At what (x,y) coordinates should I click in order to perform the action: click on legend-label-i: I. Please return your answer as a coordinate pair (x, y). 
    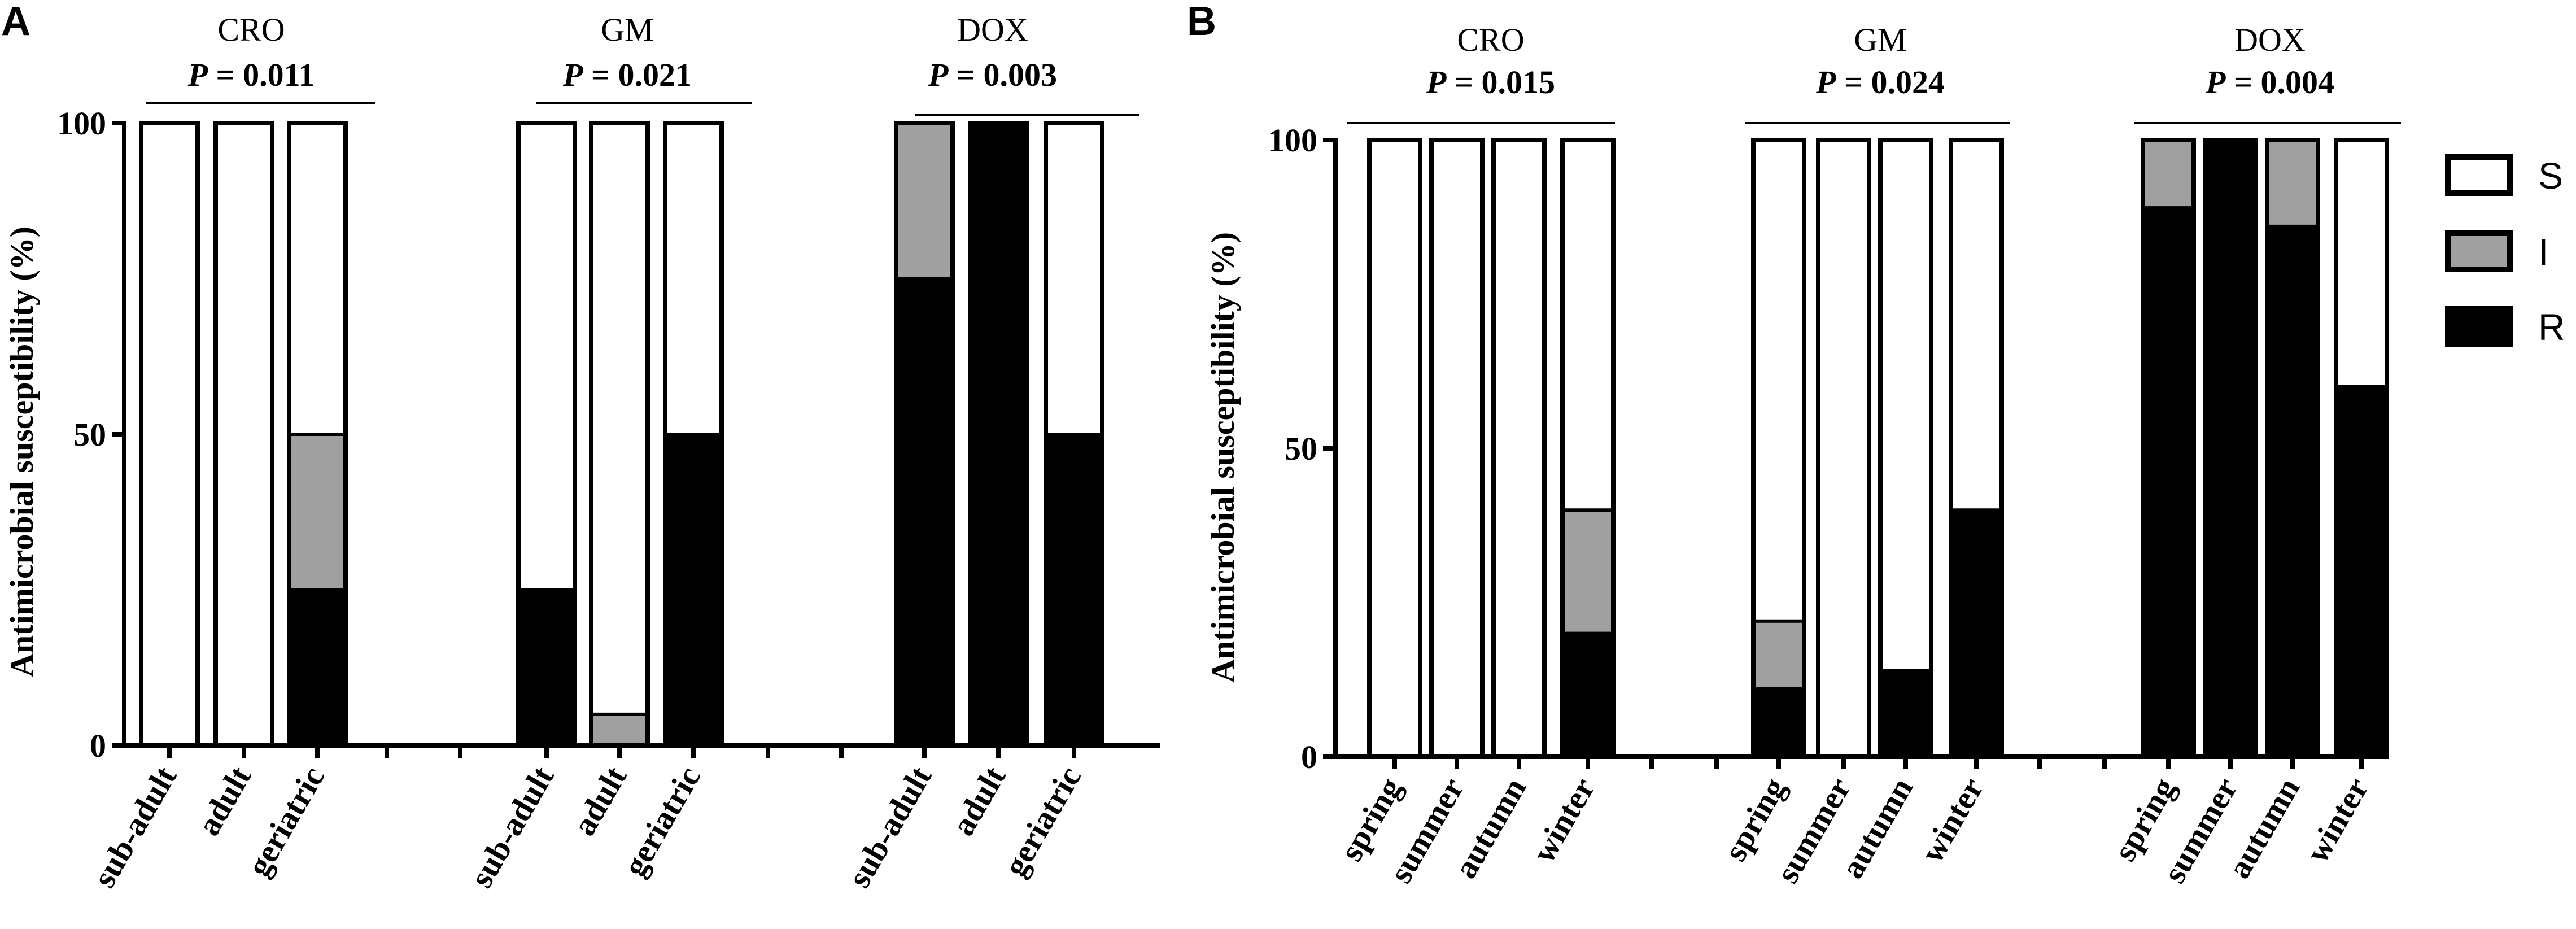
    Looking at the image, I should click on (2543, 252).